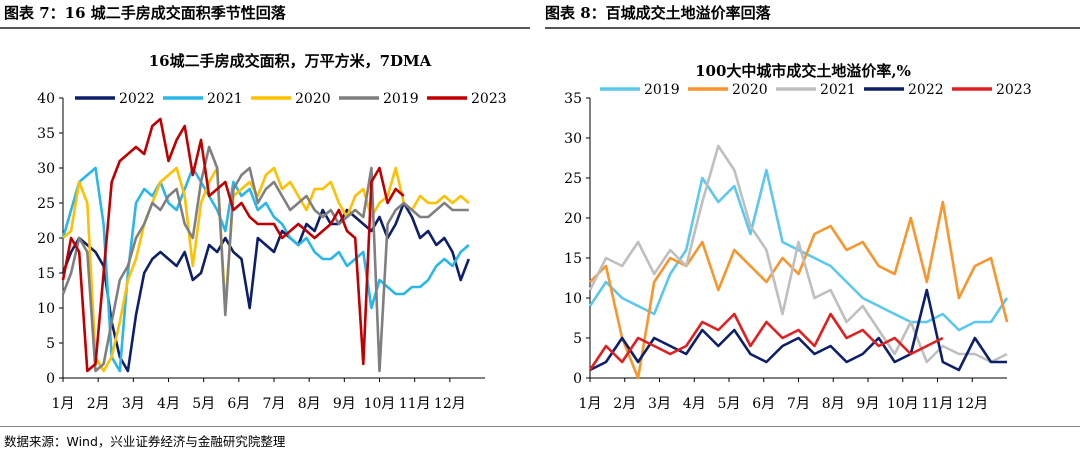  What do you see at coordinates (290, 61) in the screenshot?
I see `chart-title: 16城二手房成交面积，万平方米，7DMA` at bounding box center [290, 61].